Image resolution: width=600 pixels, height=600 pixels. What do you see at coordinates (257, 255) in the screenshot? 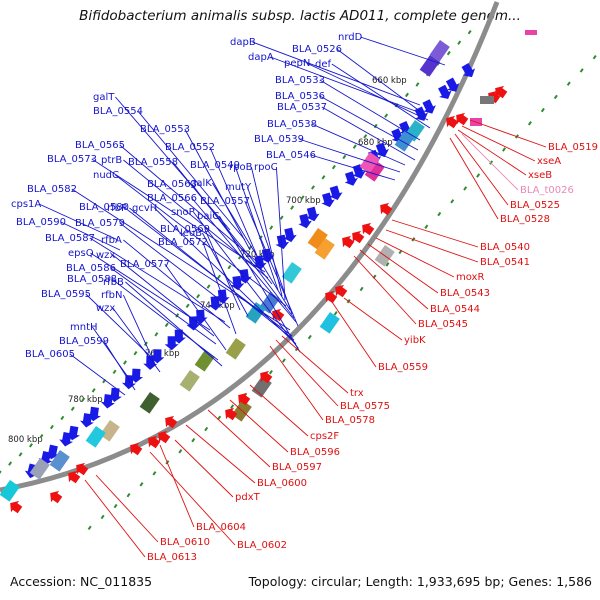
I see `tick-label: 720 kbp` at bounding box center [257, 255].